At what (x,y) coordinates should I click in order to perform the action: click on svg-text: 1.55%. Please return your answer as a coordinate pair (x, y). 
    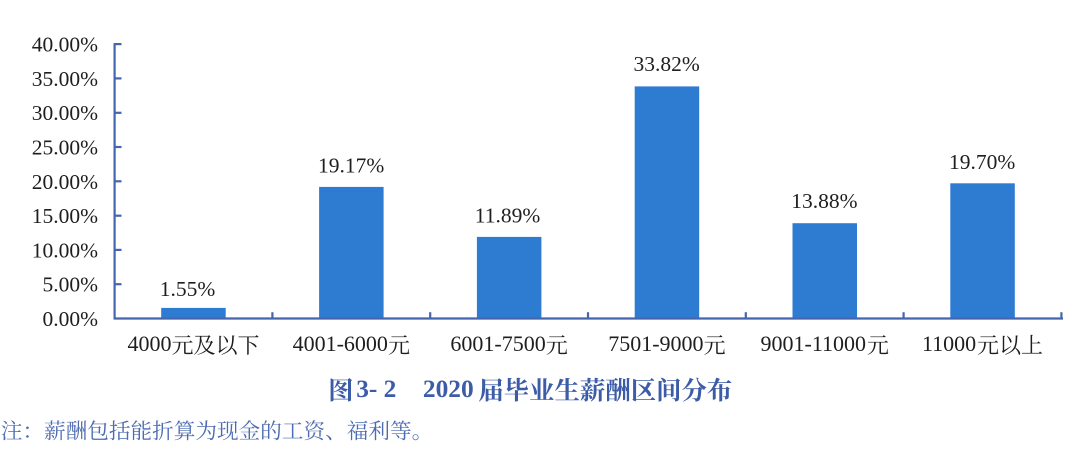
    Looking at the image, I should click on (188, 289).